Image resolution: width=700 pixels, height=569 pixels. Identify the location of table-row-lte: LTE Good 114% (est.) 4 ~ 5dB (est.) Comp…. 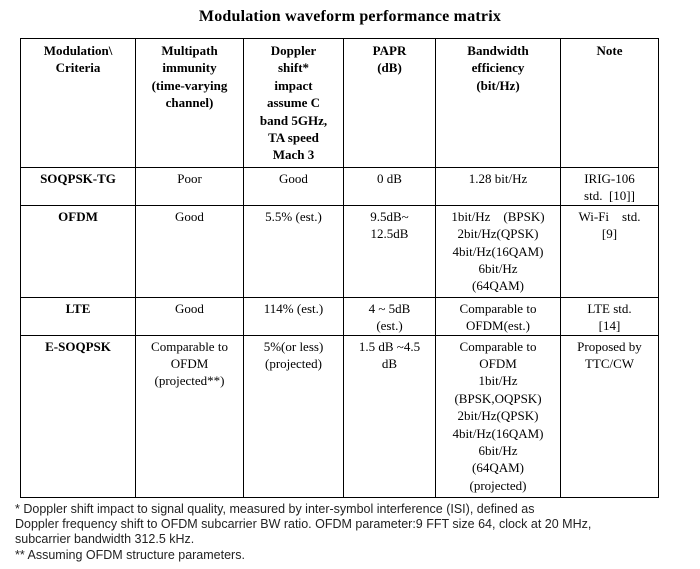
(339, 316).